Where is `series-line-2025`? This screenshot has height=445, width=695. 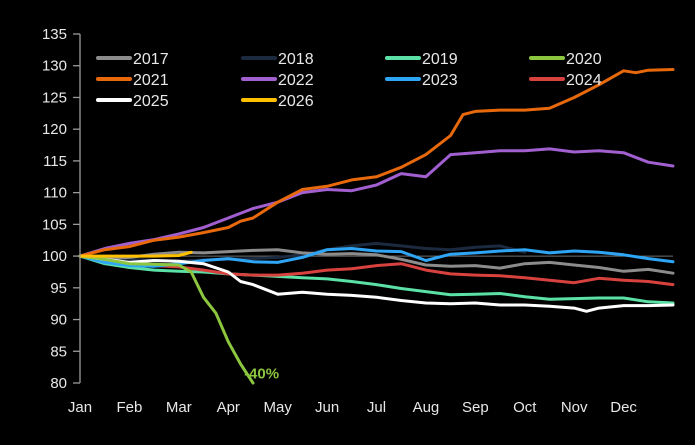 series-line-2025 is located at coordinates (376, 283).